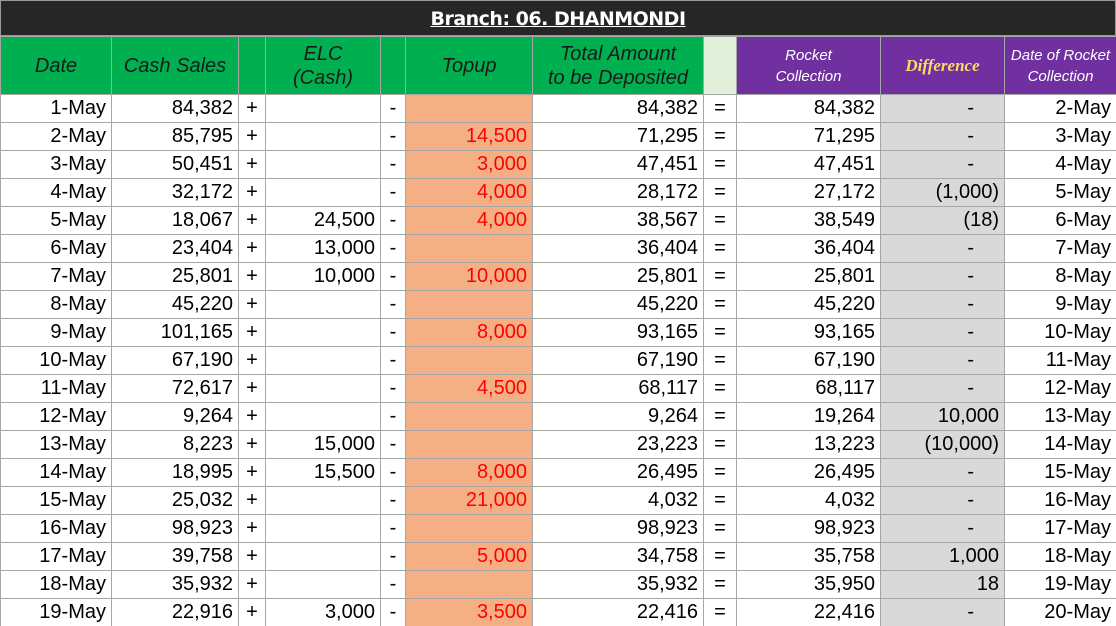 The height and width of the screenshot is (626, 1116). Describe the element at coordinates (558, 304) in the screenshot. I see `data-row: 8-May 45,220 + -45,220 = 45,220-9-May` at that location.